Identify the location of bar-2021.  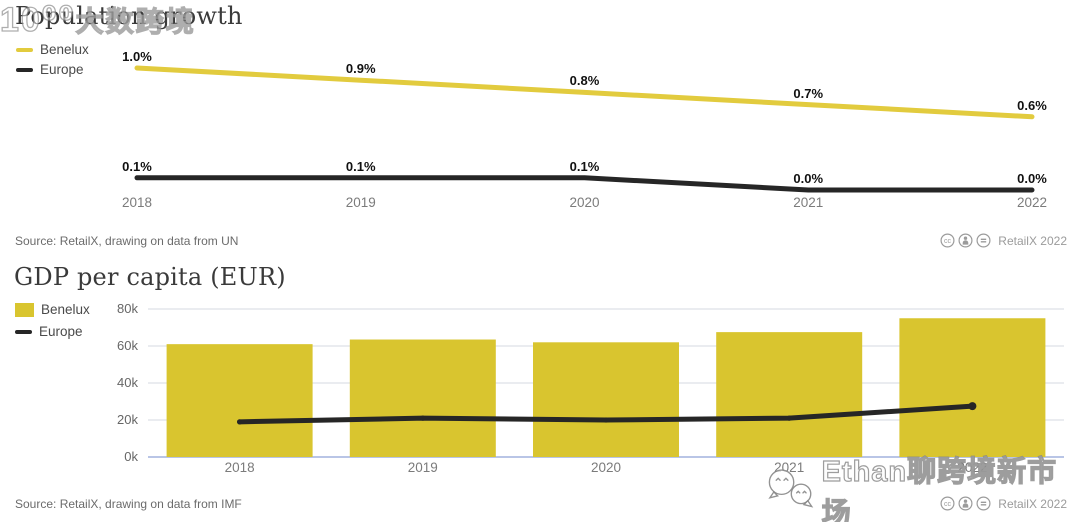
(789, 394).